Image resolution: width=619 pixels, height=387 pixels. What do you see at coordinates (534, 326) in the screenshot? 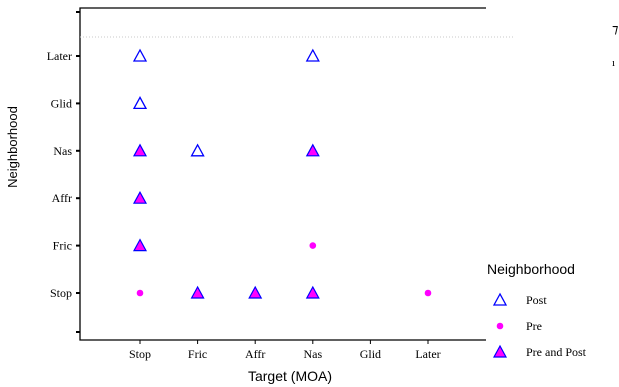
I see `legend-label: Pre` at bounding box center [534, 326].